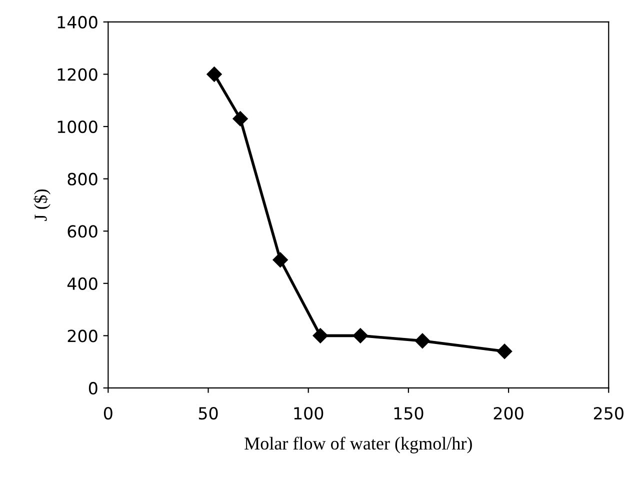  Describe the element at coordinates (93, 388) in the screenshot. I see `y-tick-label: 0` at that location.